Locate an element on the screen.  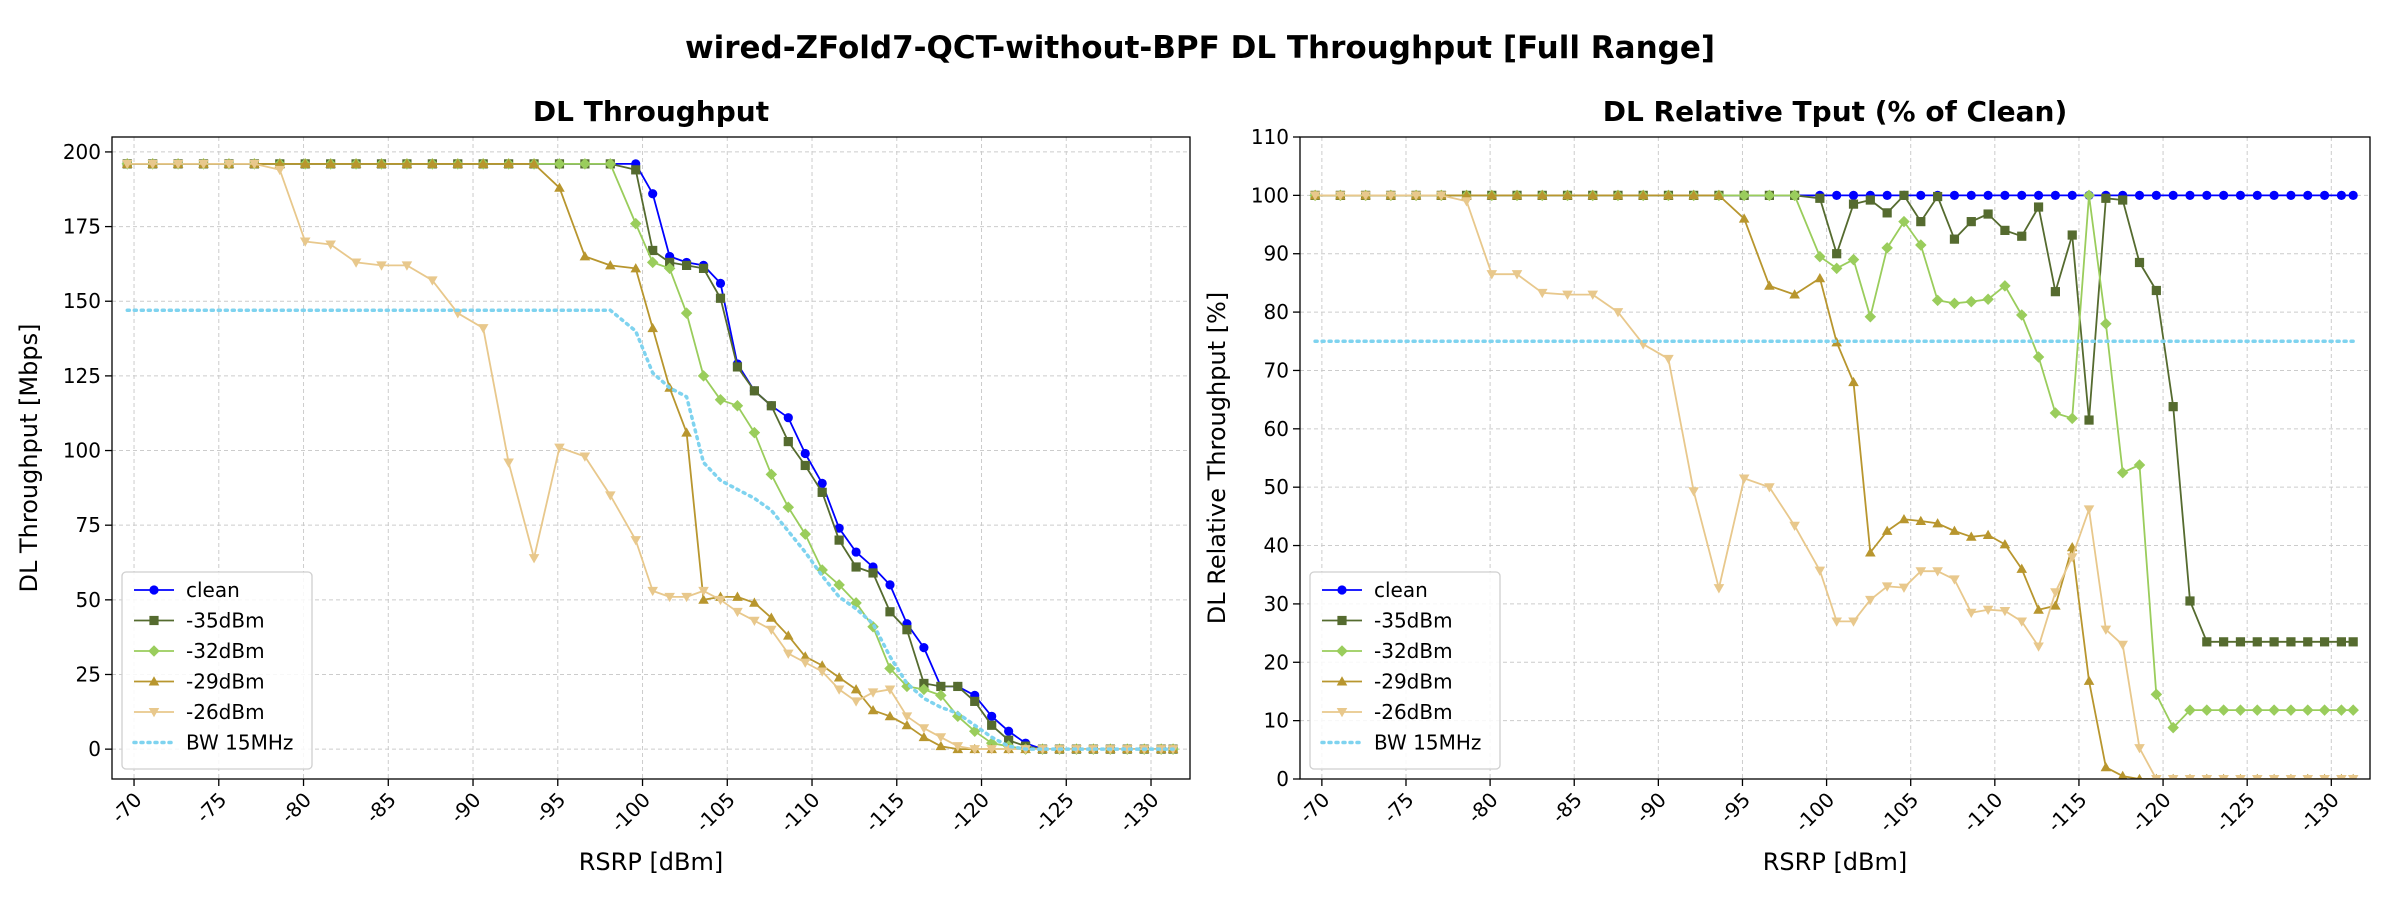
legend-entry: clean is located at coordinates (1375, 590).